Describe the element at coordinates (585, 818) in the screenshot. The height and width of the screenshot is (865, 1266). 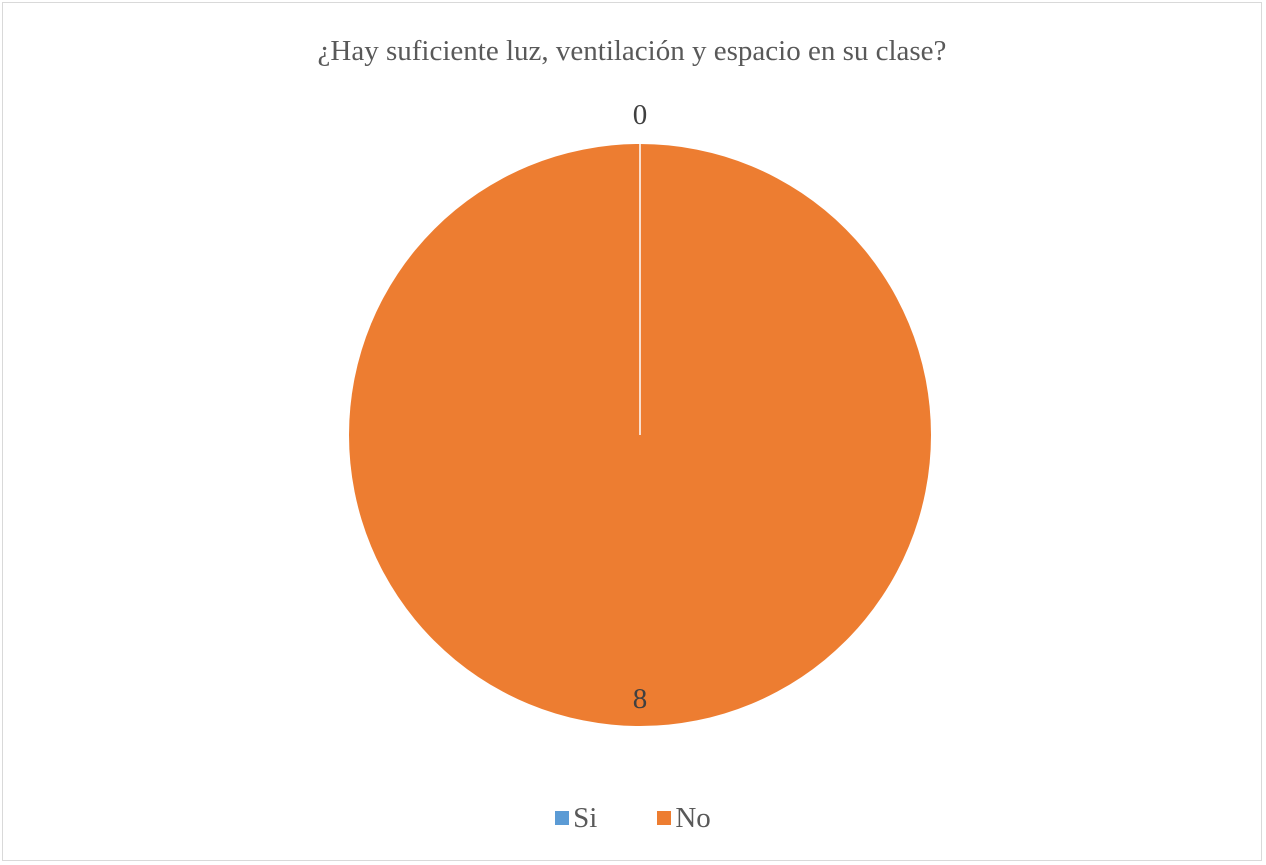
I see `legend-label-si: Si` at that location.